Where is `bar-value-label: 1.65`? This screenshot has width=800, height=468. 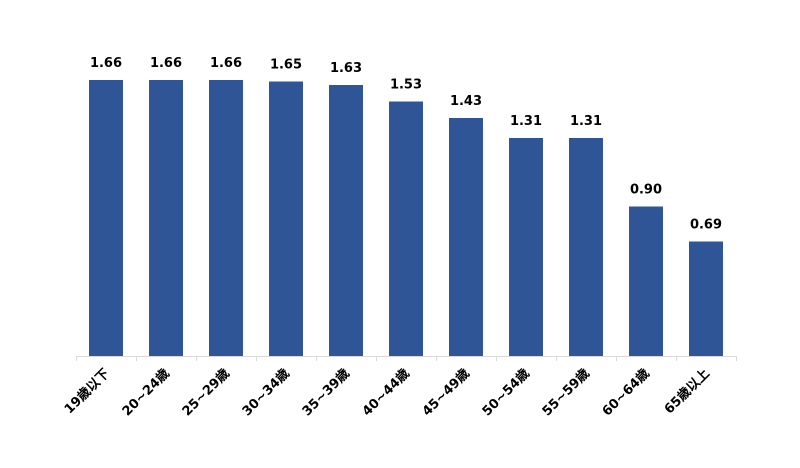
bar-value-label: 1.65 is located at coordinates (286, 65).